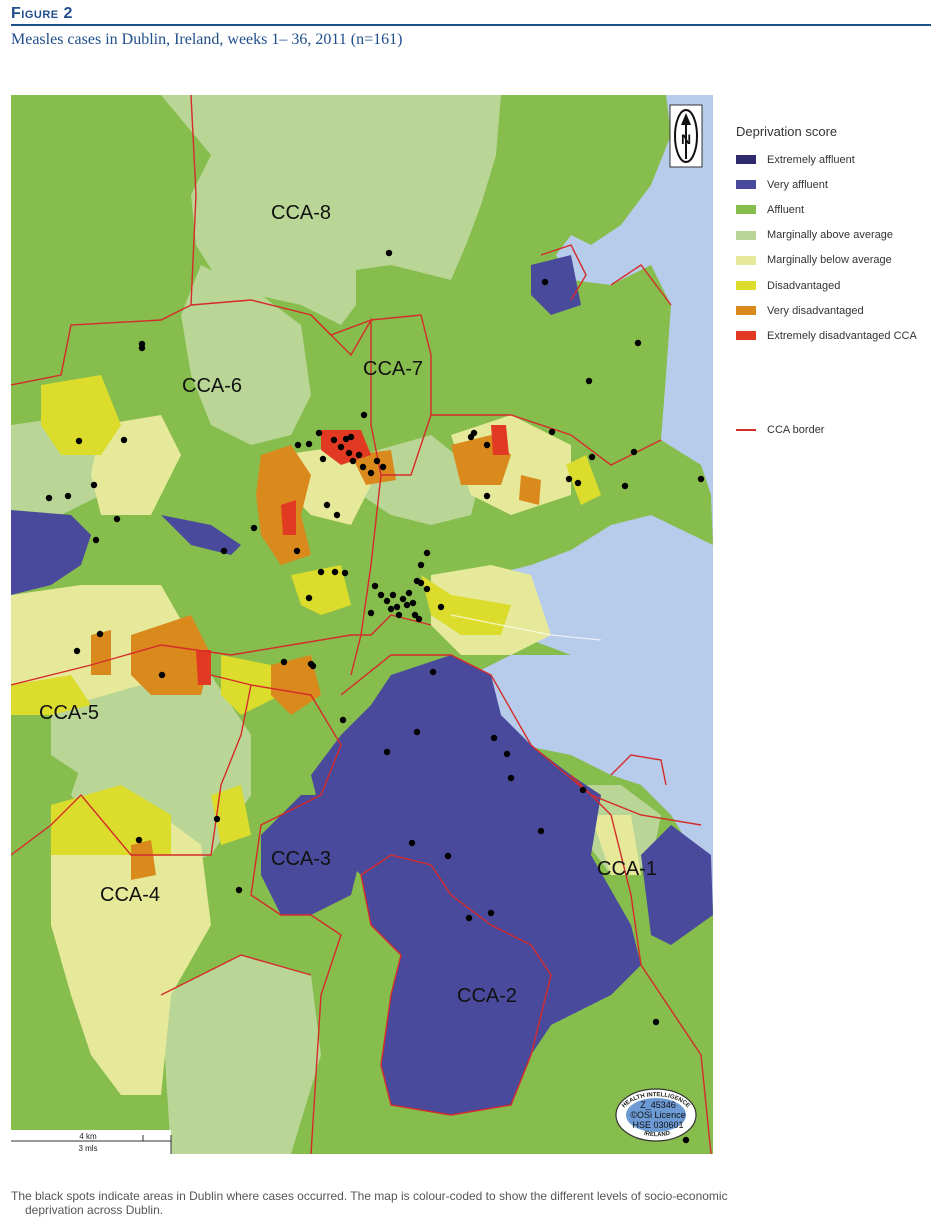  What do you see at coordinates (526, 627) in the screenshot?
I see `coastline` at bounding box center [526, 627].